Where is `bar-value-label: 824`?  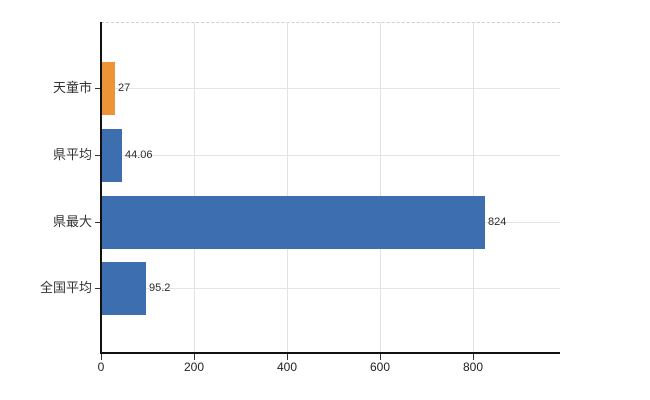
bar-value-label: 824 is located at coordinates (497, 222).